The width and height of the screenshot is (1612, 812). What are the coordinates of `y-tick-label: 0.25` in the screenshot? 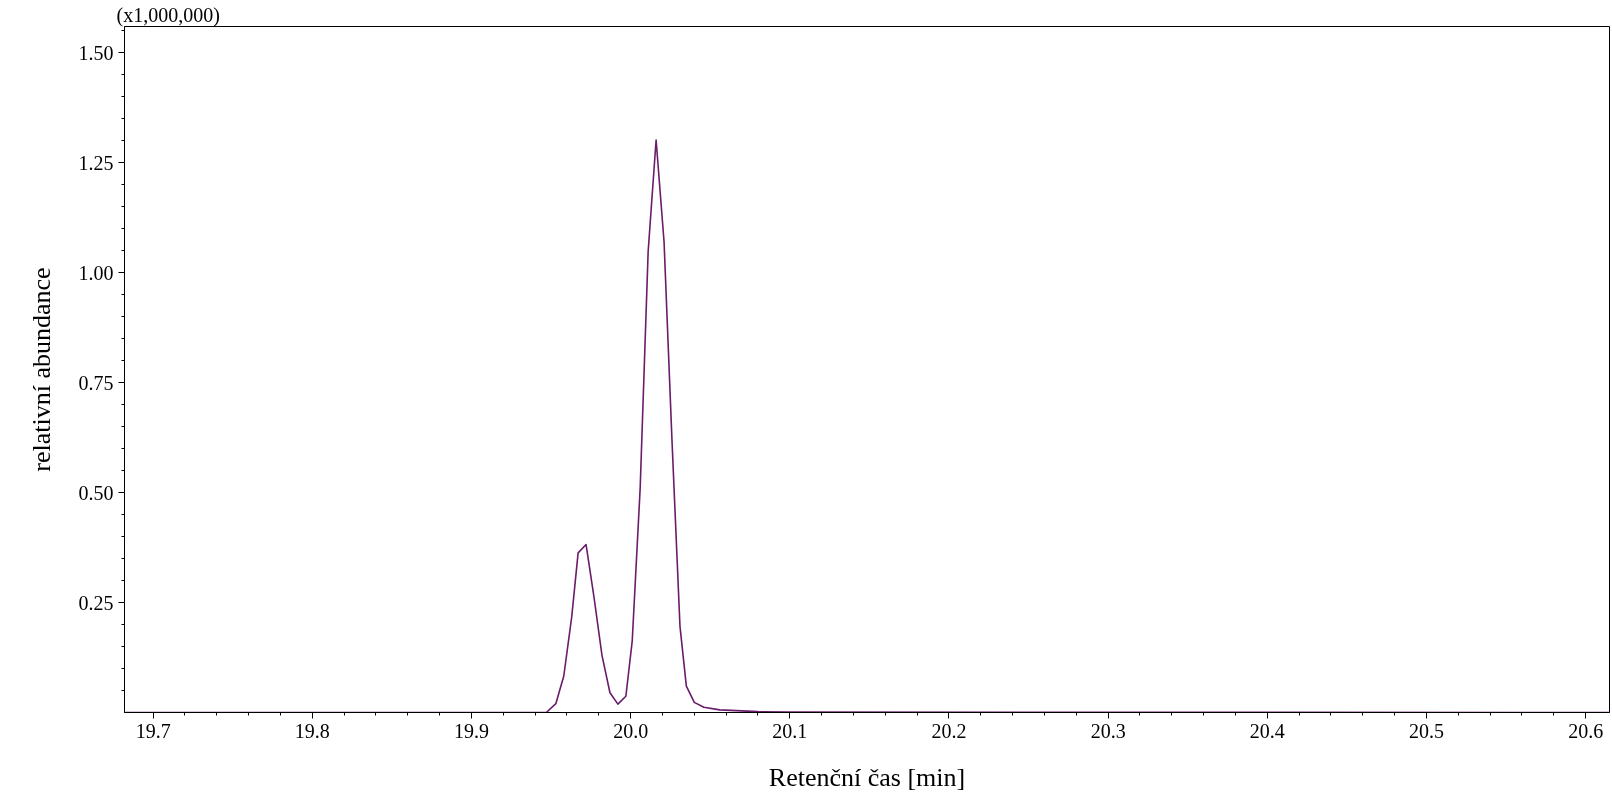 It's located at (96, 602).